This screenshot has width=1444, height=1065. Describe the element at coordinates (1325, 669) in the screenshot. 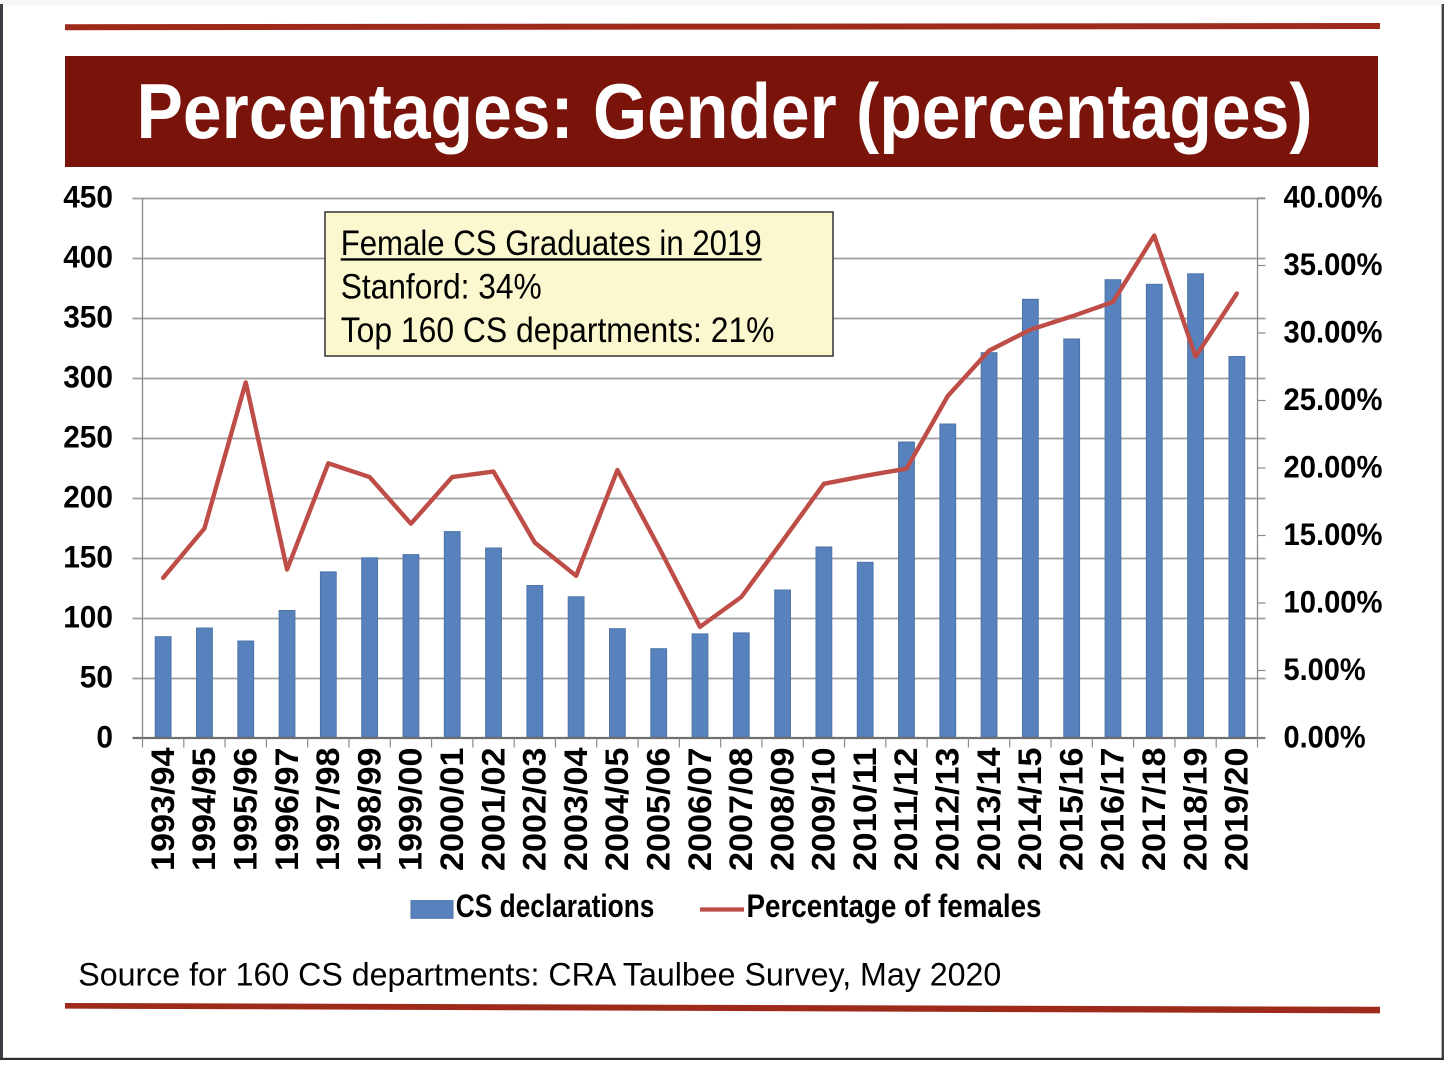

I see `svg-text: 5.00%` at that location.